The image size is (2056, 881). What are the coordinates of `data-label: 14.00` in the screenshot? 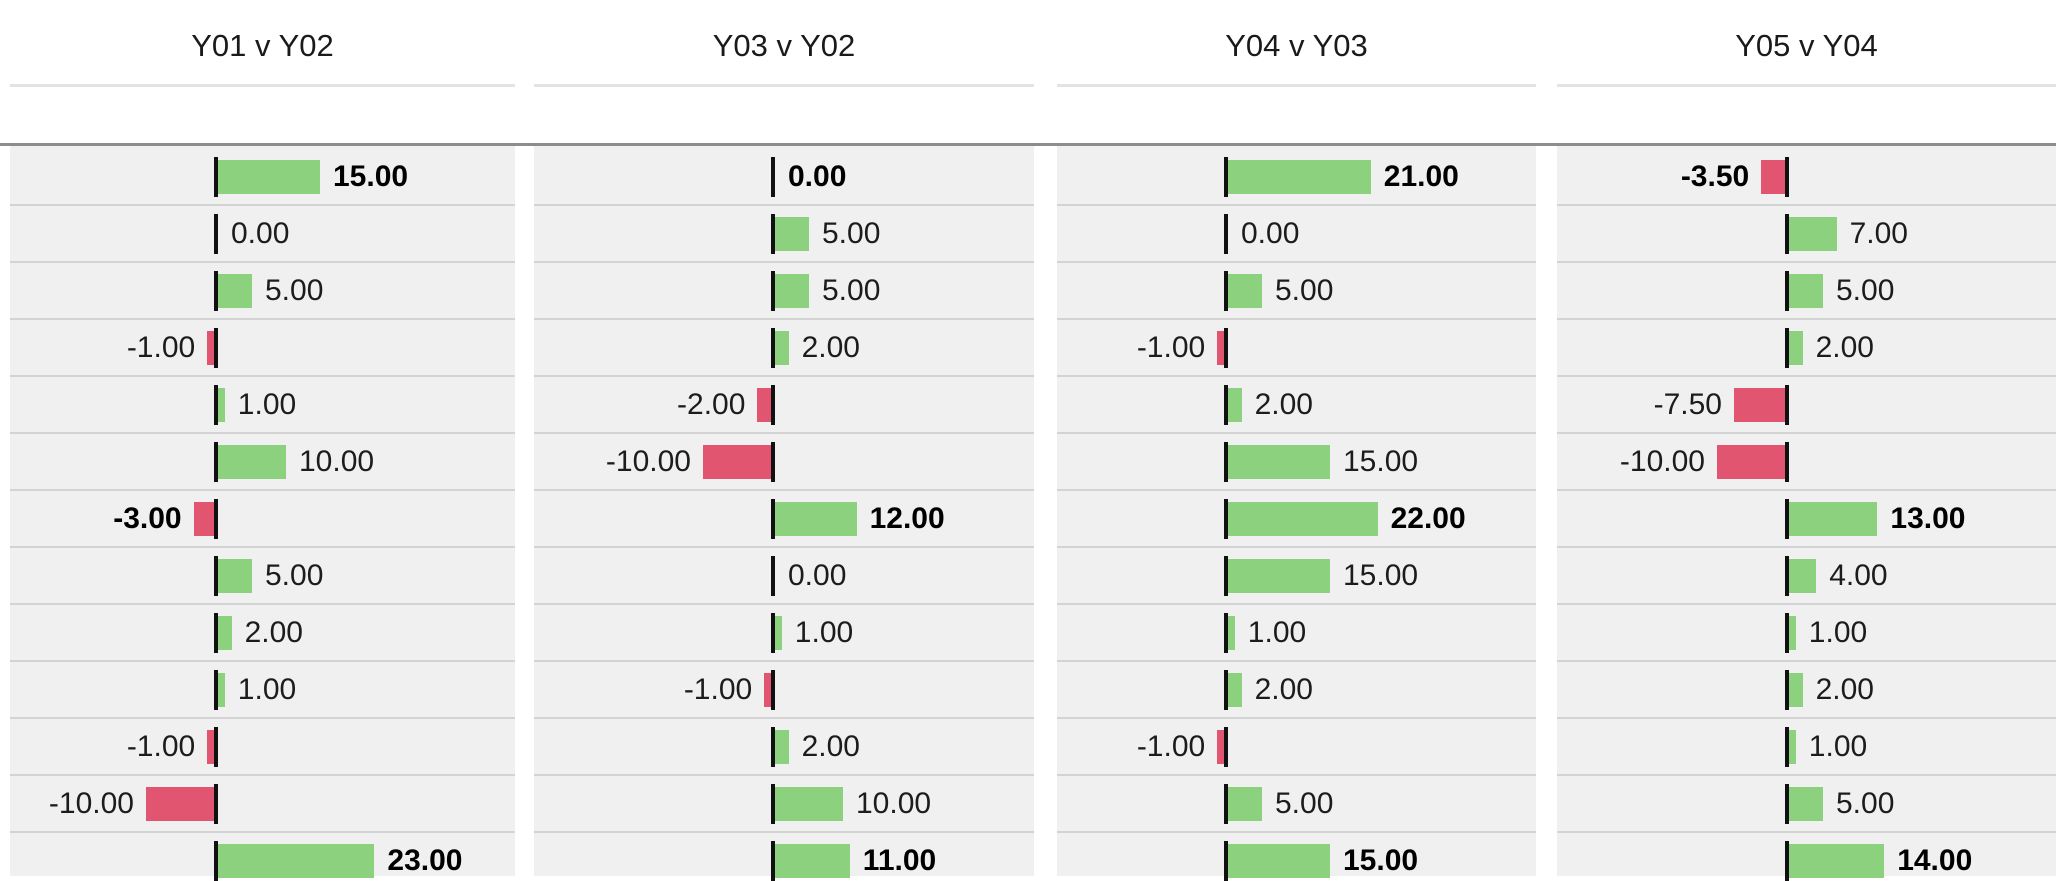 It's located at (1935, 860).